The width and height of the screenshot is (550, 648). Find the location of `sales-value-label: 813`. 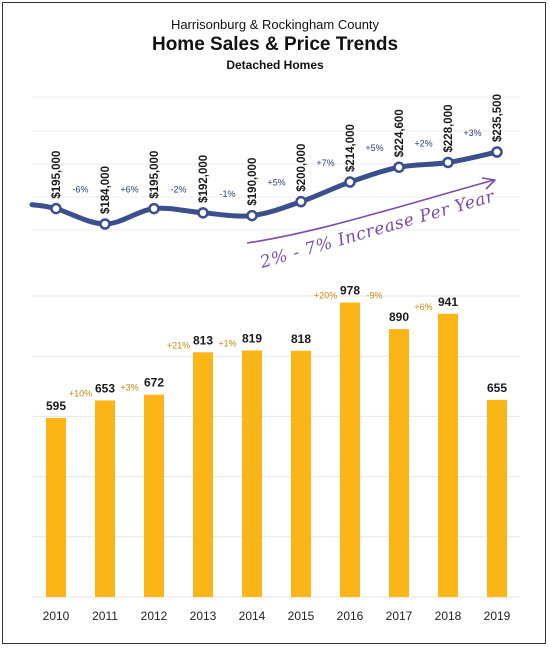

sales-value-label: 813 is located at coordinates (203, 340).